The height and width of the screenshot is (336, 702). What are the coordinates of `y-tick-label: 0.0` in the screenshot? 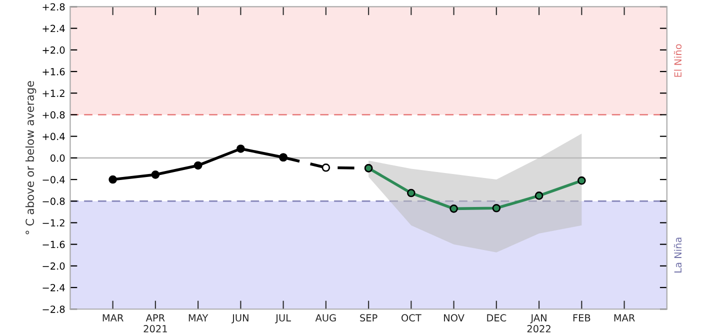 It's located at (57, 158).